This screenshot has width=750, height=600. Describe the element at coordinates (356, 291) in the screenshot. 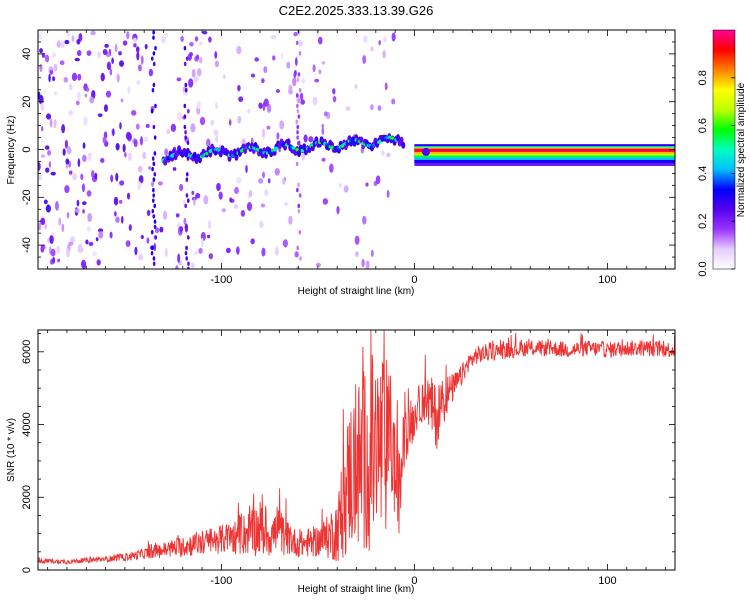

I see `spectrogram-x-label: Height of straight line (km)` at that location.